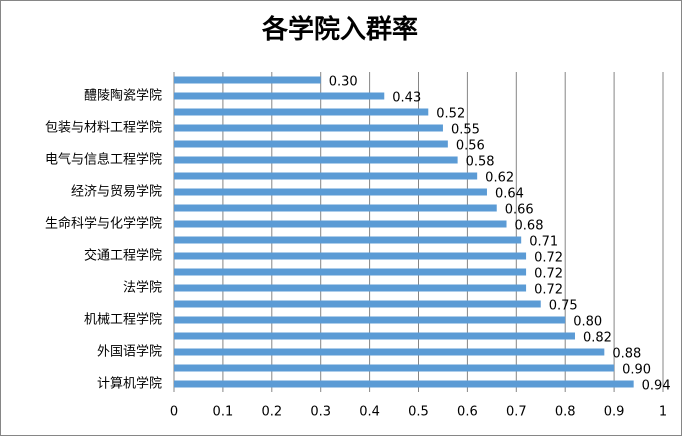  I want to click on value-label: 0.88, so click(626, 354).